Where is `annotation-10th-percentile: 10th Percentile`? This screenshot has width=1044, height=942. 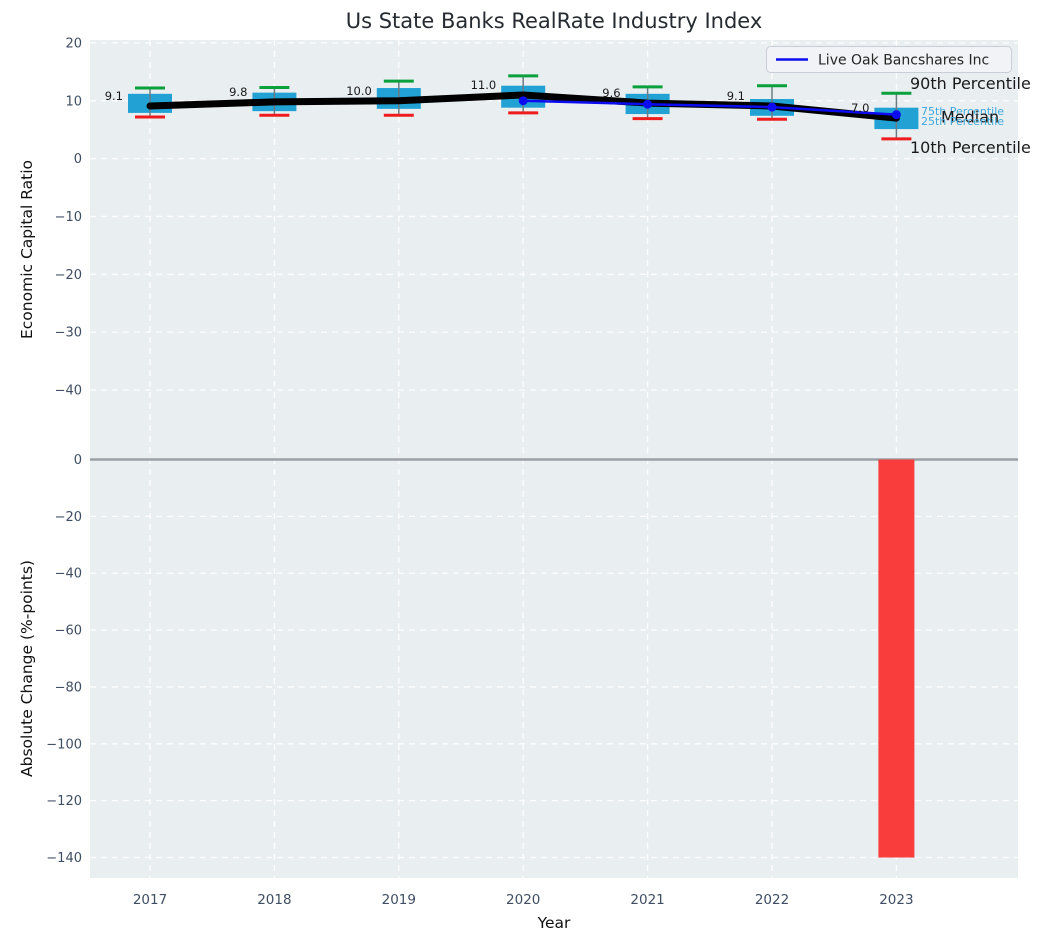
annotation-10th-percentile: 10th Percentile is located at coordinates (970, 147).